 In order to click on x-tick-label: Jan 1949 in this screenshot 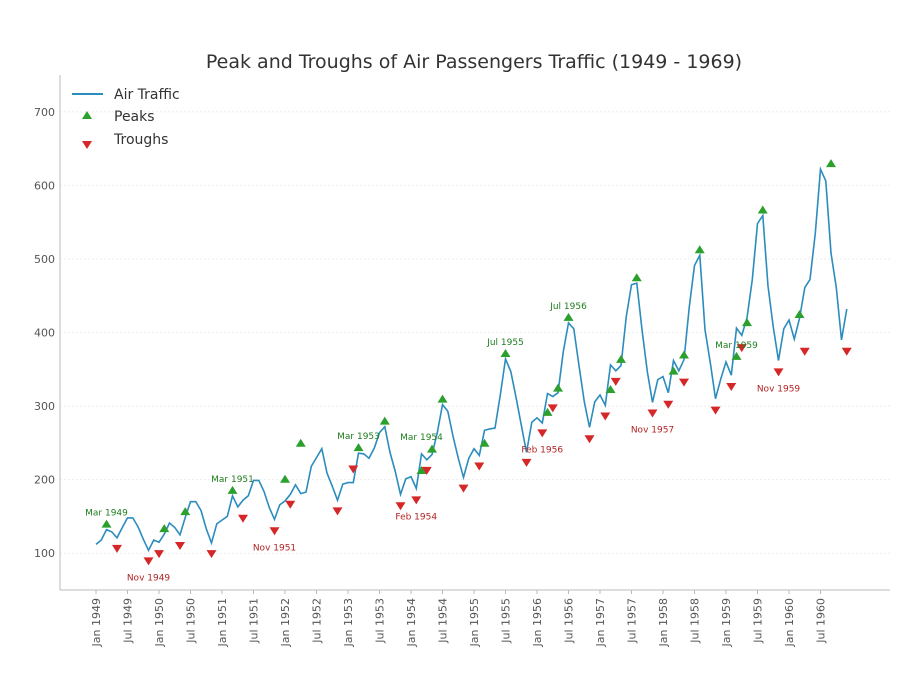, I will do `click(96, 622)`.